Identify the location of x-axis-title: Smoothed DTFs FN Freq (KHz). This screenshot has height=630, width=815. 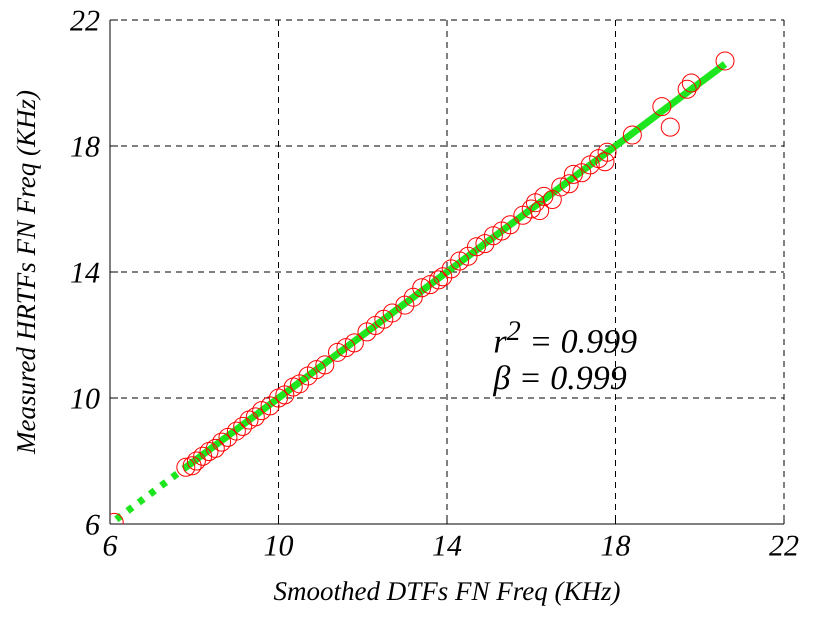
(447, 591).